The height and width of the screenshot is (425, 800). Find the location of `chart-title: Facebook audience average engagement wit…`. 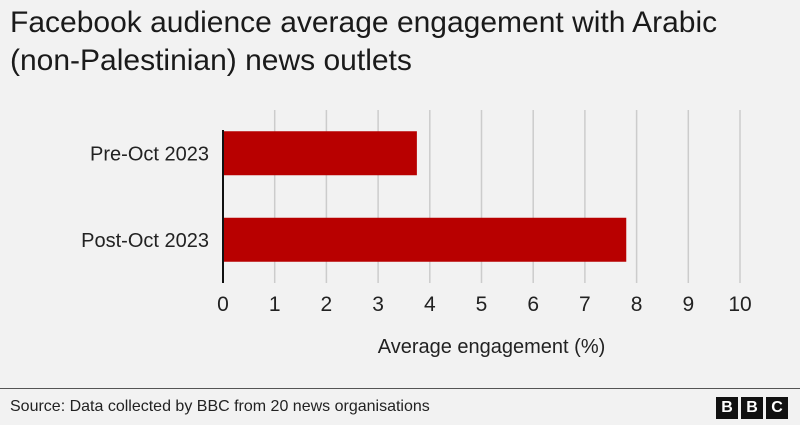

chart-title: Facebook audience average engagement wit… is located at coordinates (364, 41).